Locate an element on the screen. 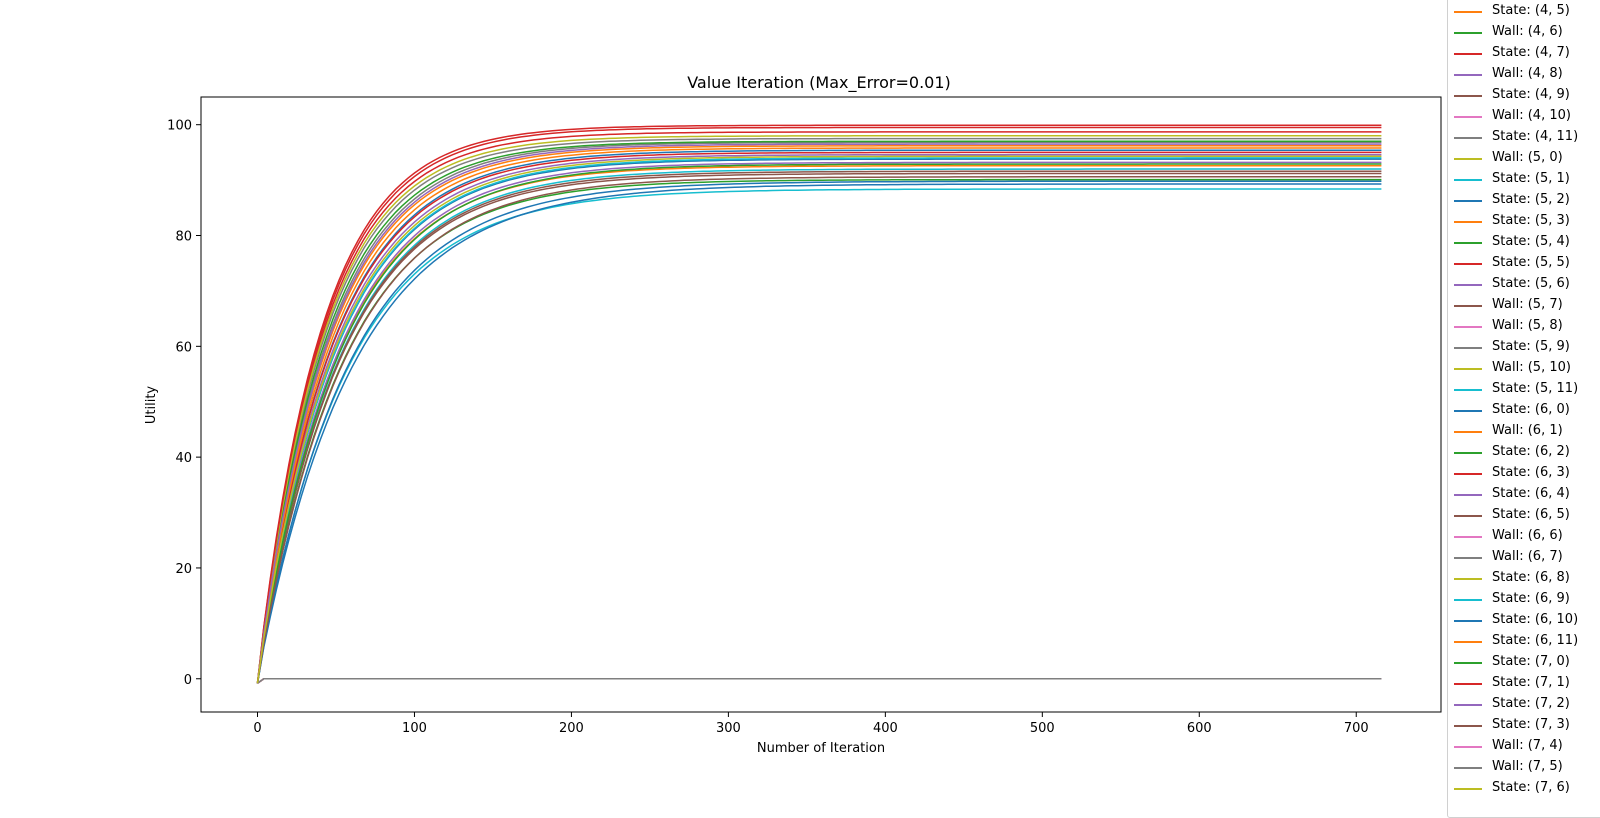 This screenshot has height=818, width=1600. chart-title: Value Iteration (Max_Error=0.01) is located at coordinates (819, 83).